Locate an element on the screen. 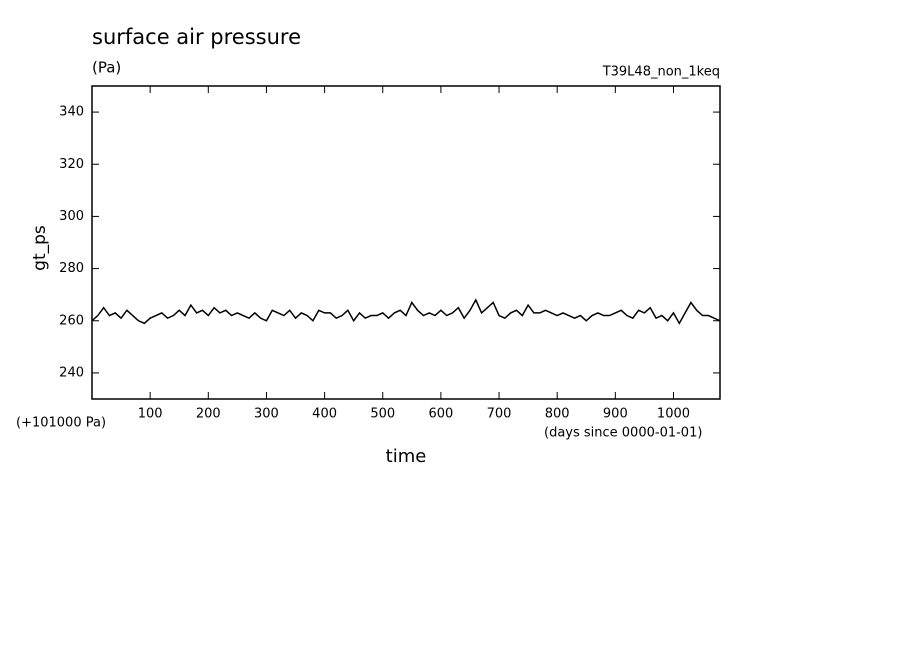  y-tick-label: 260 is located at coordinates (71, 320).